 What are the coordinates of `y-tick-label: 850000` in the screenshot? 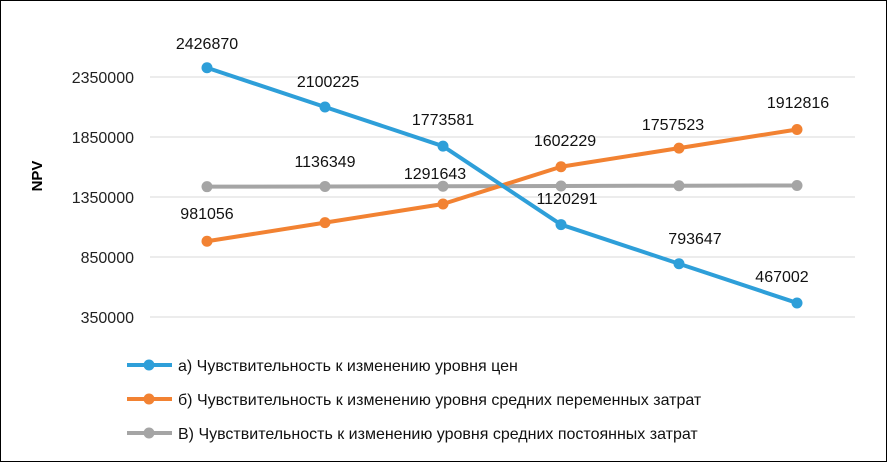 It's located at (107, 258).